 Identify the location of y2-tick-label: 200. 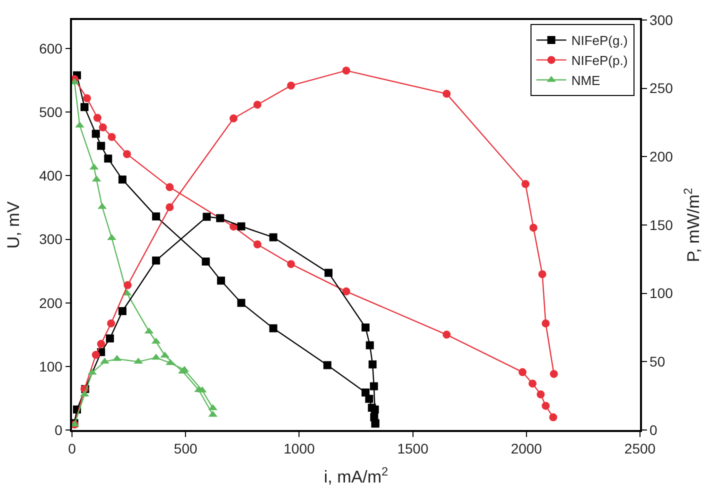
(662, 156).